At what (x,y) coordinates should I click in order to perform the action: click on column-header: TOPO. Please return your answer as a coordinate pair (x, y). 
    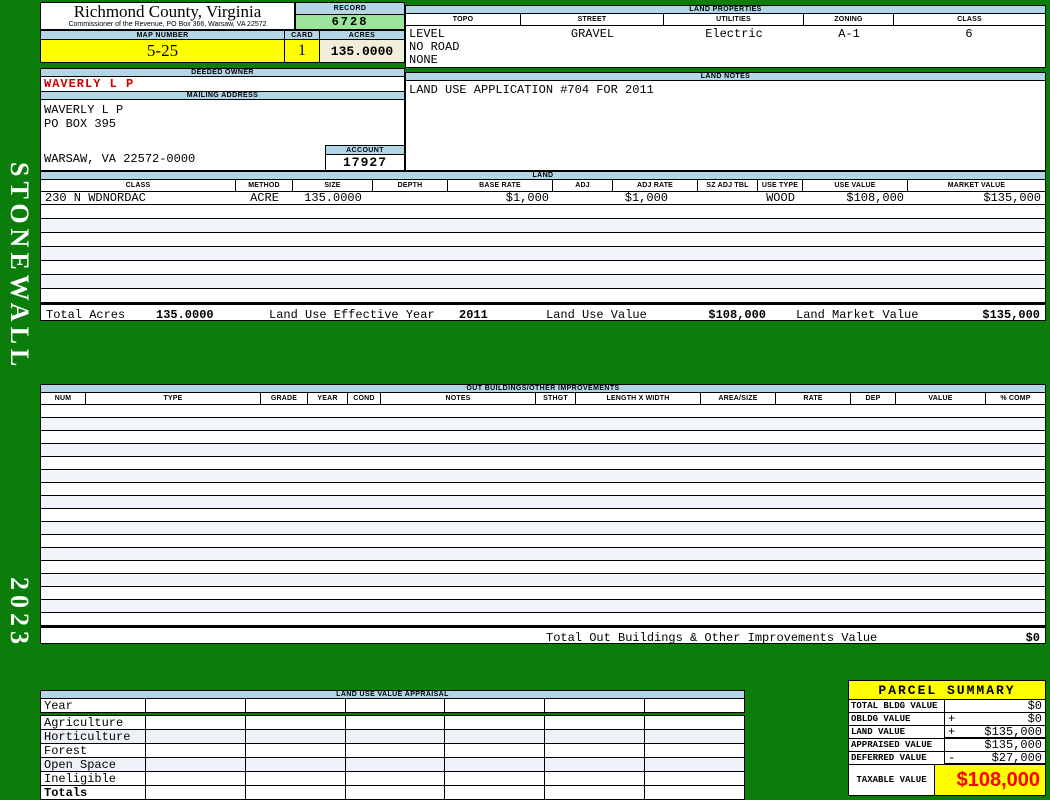
    Looking at the image, I should click on (463, 19).